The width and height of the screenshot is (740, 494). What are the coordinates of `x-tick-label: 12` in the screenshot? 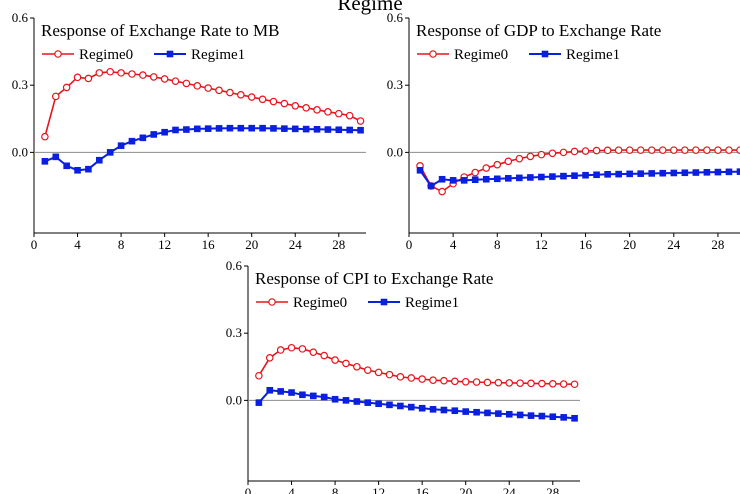 It's located at (378, 489).